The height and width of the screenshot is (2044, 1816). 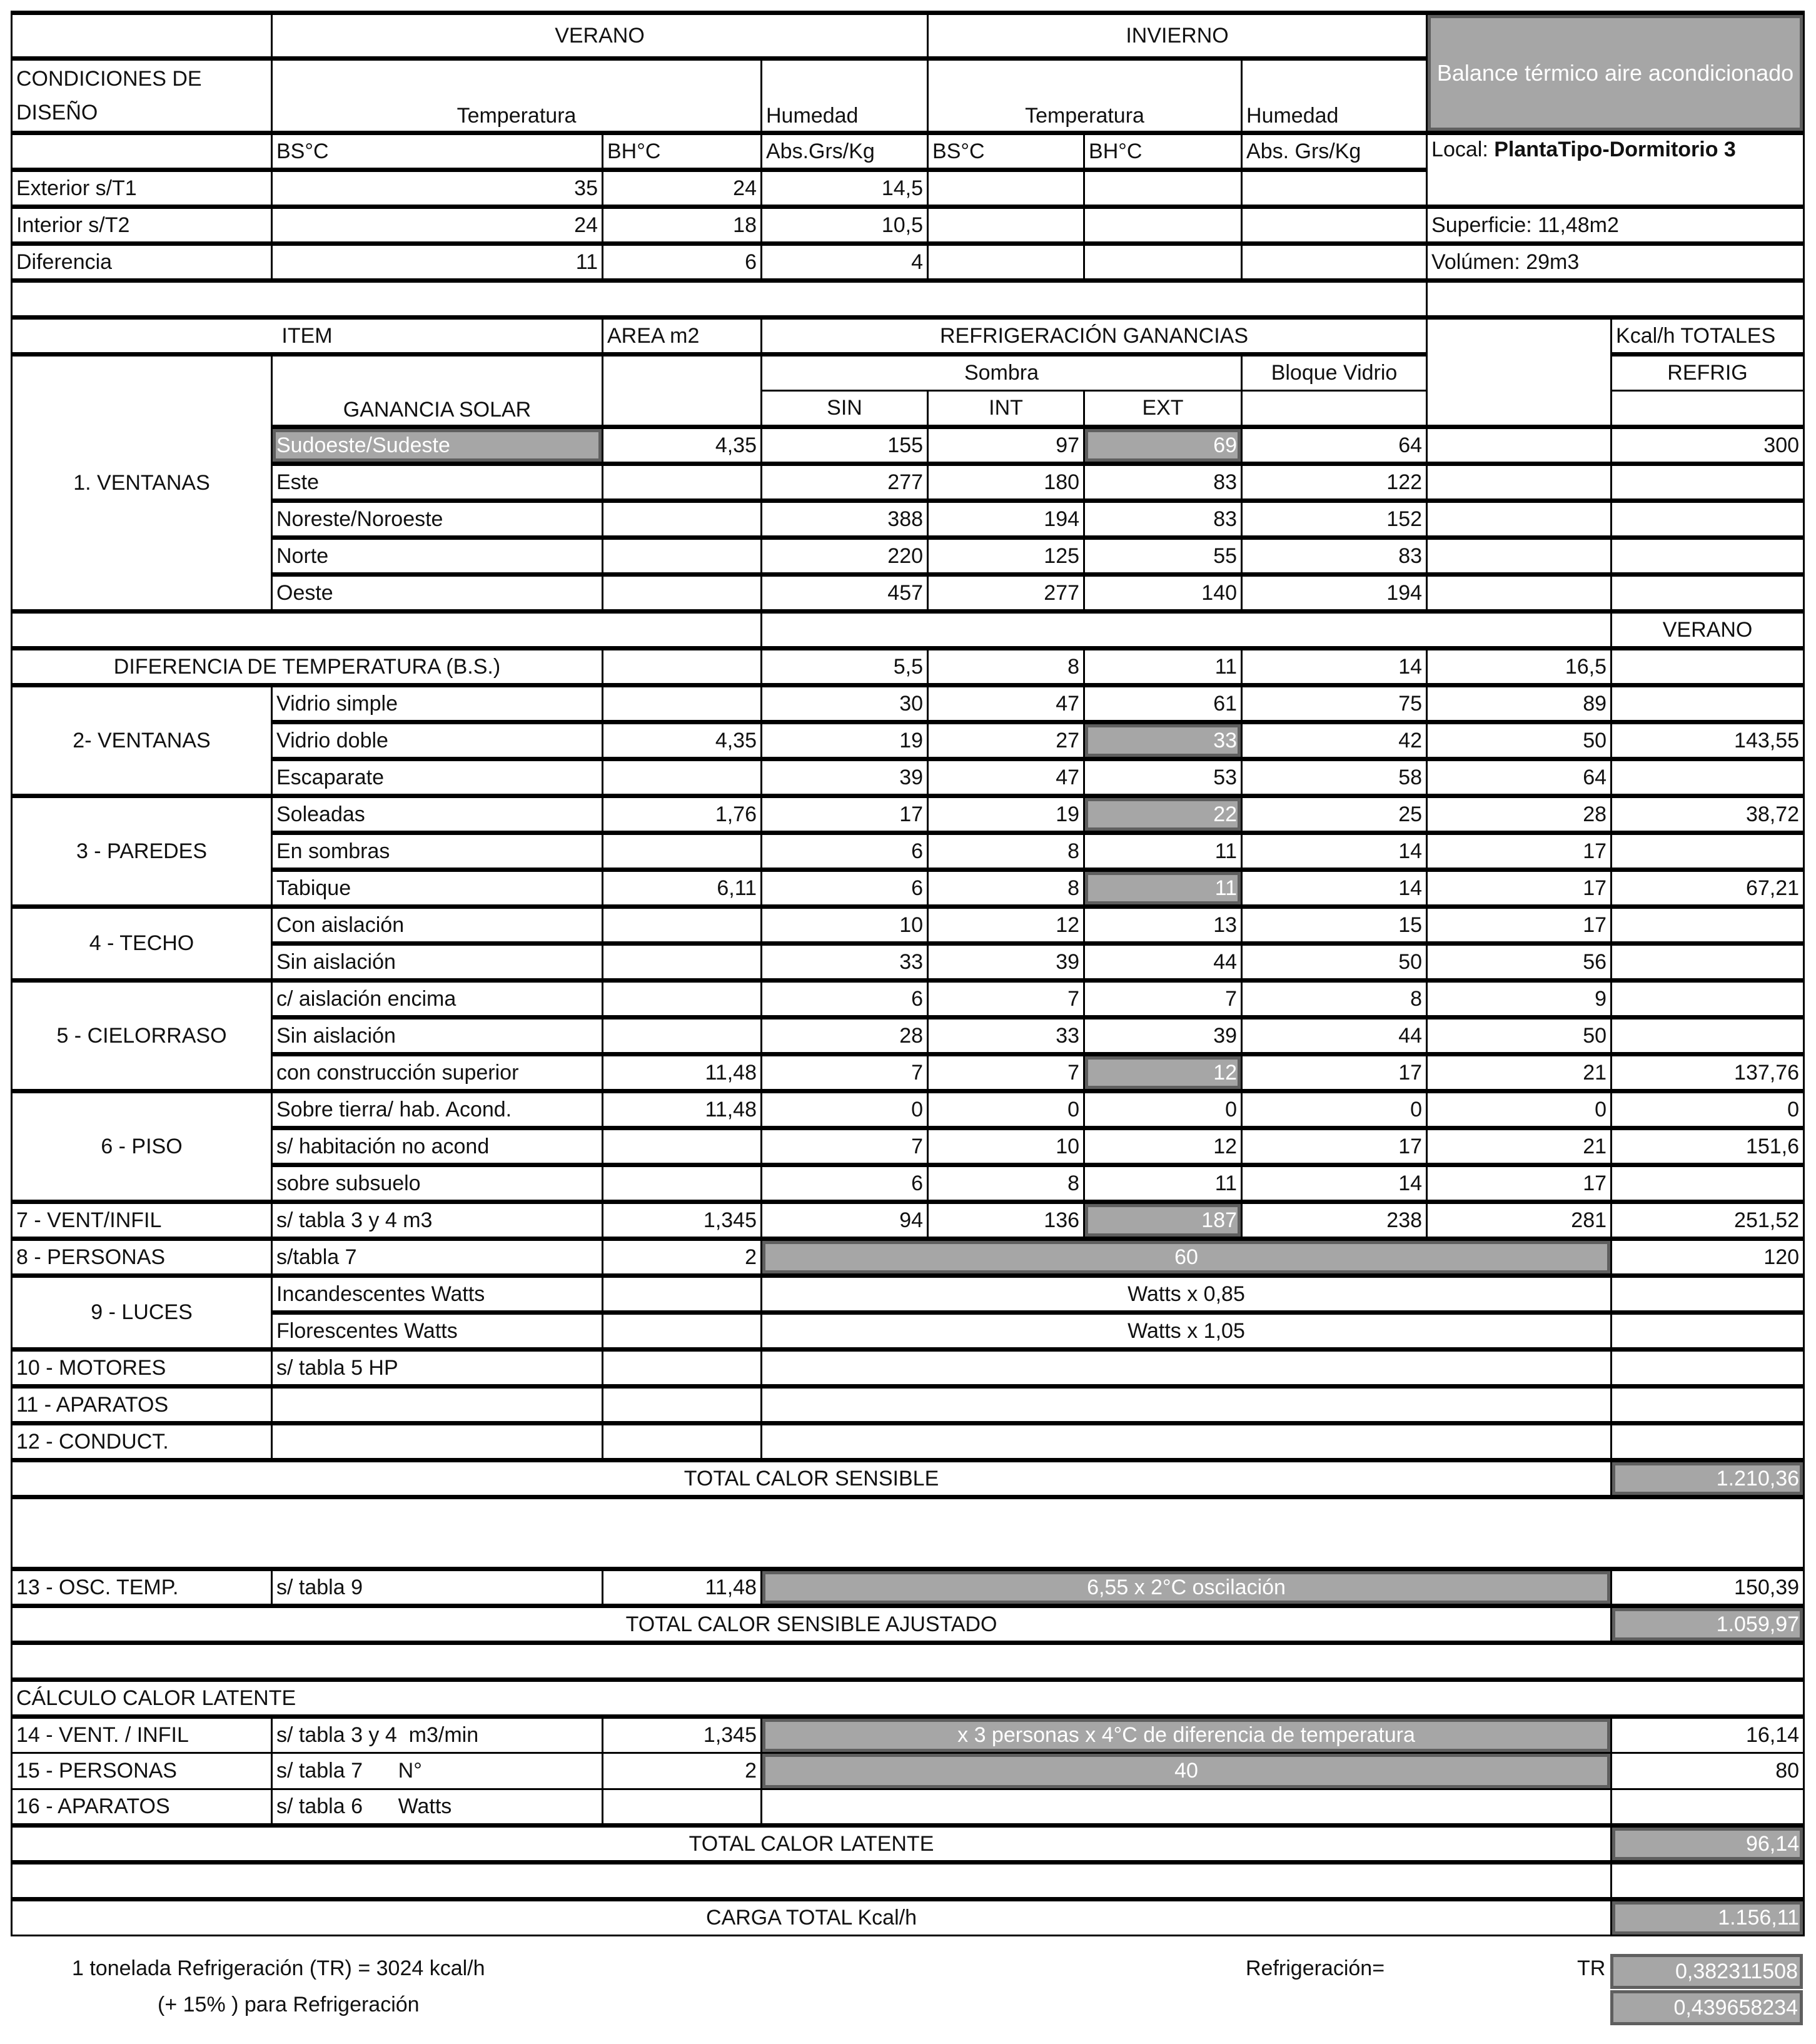 I want to click on osc-total: 150,39, so click(x=1707, y=1587).